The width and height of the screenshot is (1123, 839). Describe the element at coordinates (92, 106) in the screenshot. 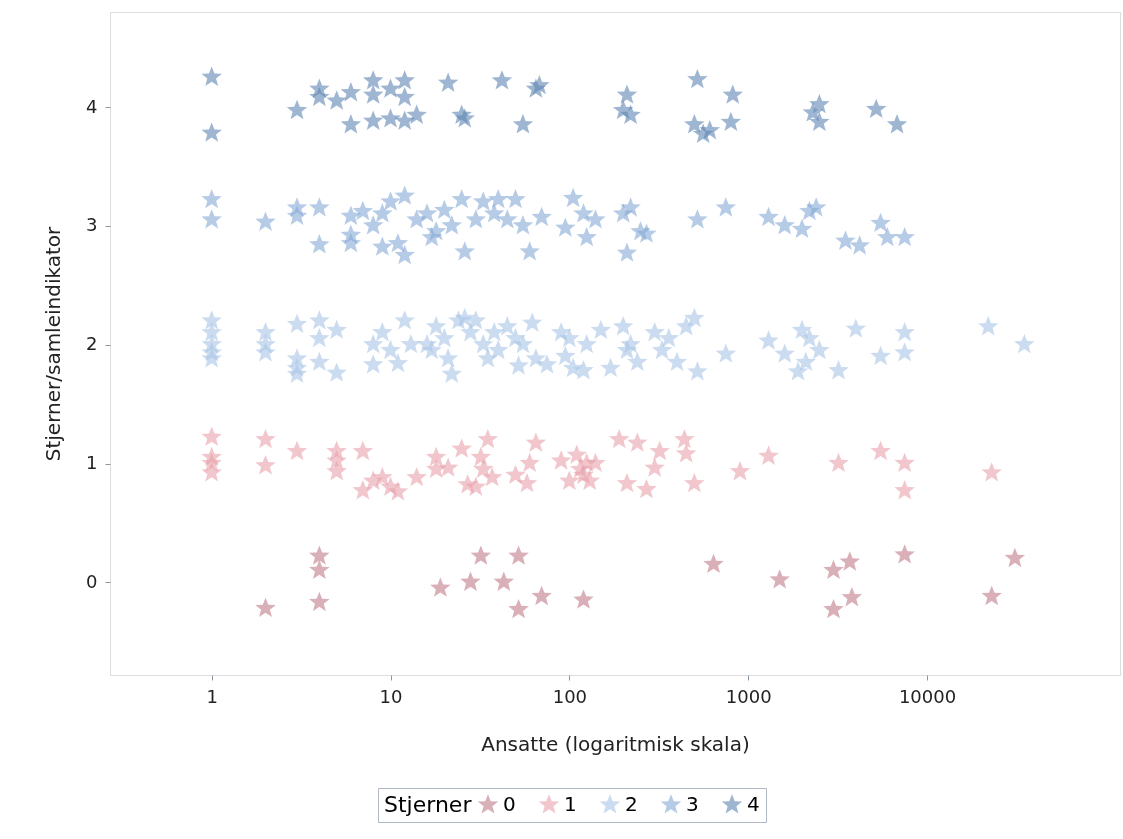

I see `y-tick-label: 4` at that location.